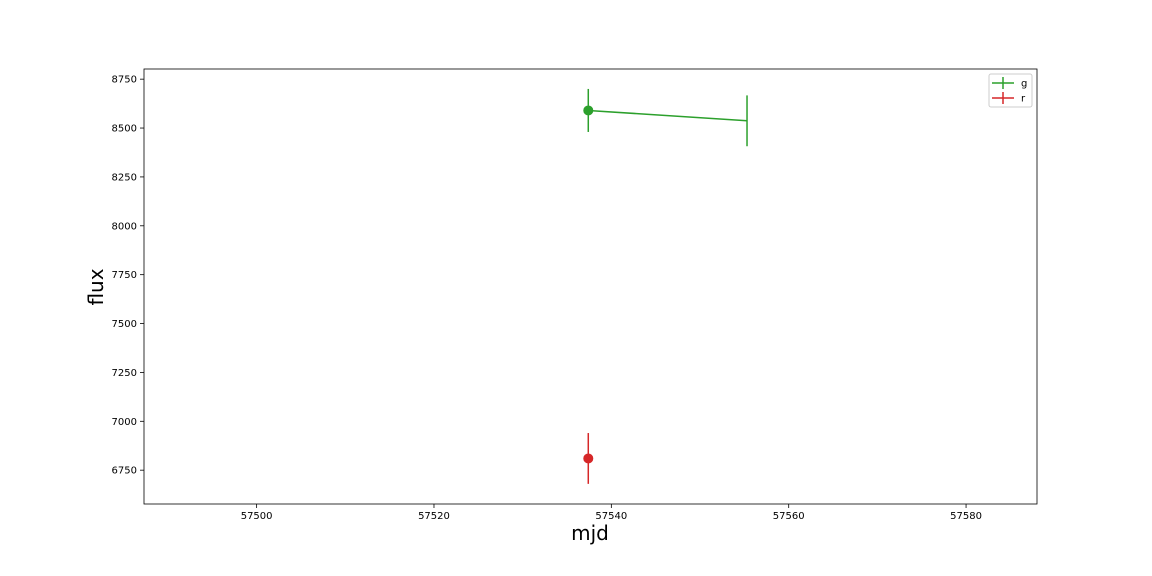 The width and height of the screenshot is (1152, 576). I want to click on x-tick-label: 57500, so click(257, 516).